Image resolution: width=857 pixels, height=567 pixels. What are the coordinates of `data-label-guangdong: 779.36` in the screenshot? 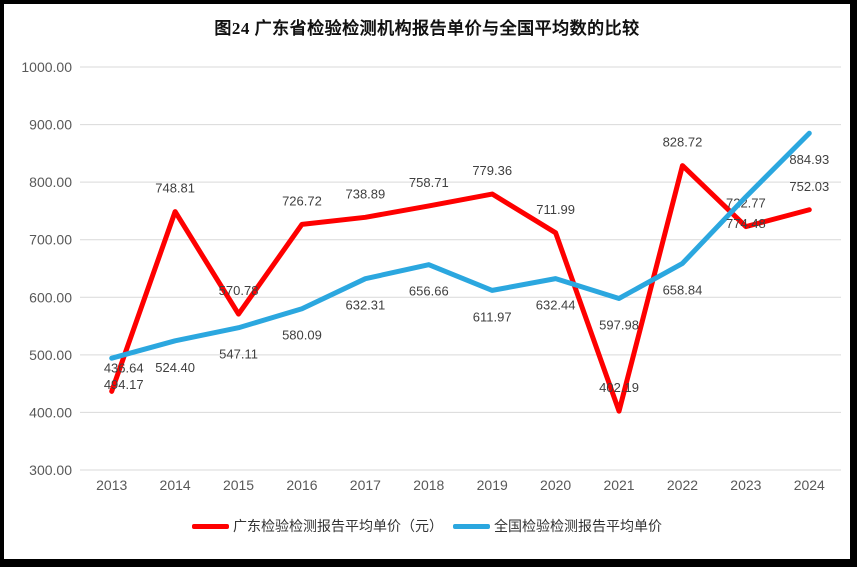 It's located at (492, 170).